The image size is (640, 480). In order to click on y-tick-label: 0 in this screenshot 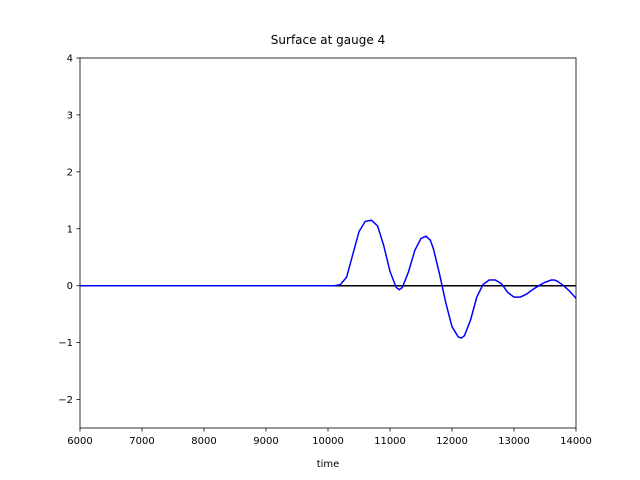, I will do `click(70, 286)`.